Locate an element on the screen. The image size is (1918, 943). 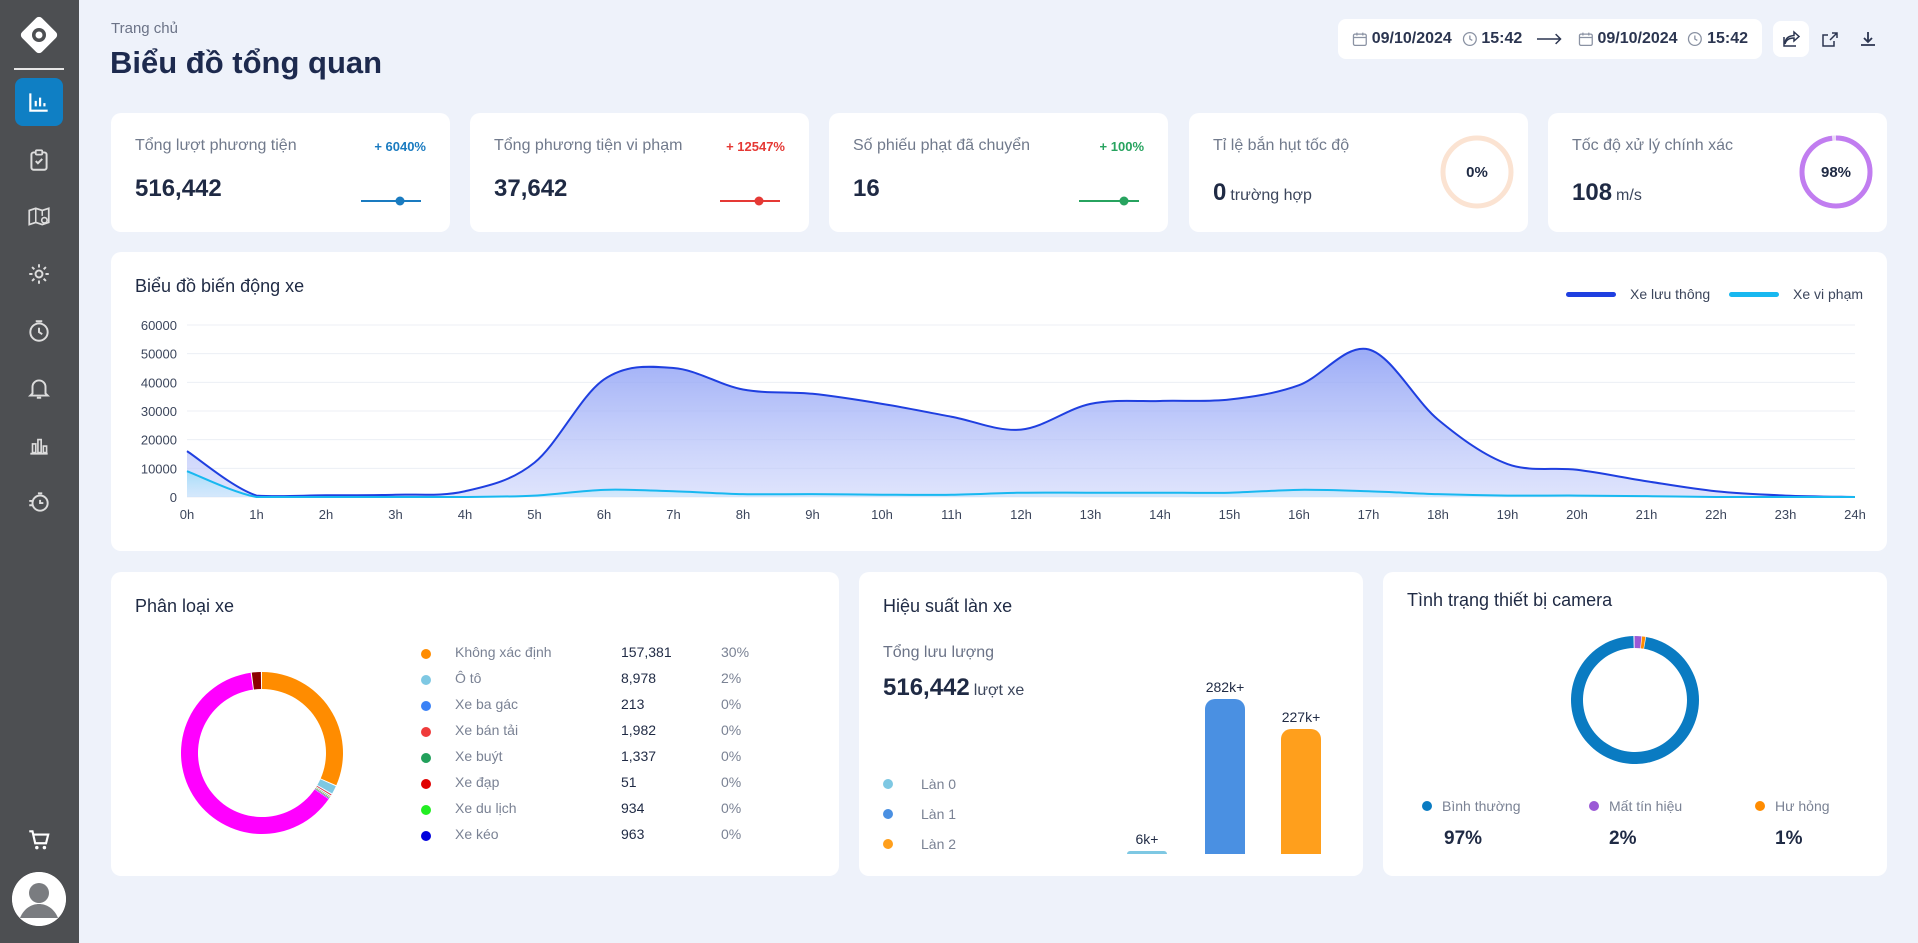
stat-label: Số phiếu phạt đã chuyển is located at coordinates (942, 145).